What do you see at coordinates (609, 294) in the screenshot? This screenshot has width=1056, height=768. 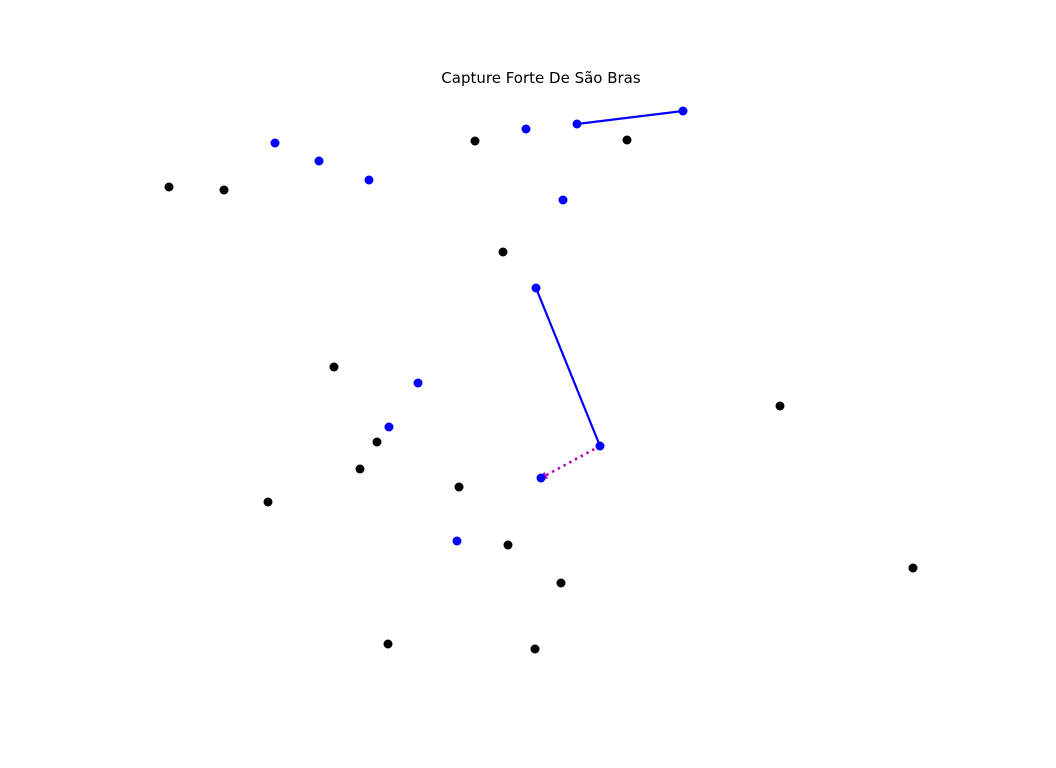 I see `segments-layer` at bounding box center [609, 294].